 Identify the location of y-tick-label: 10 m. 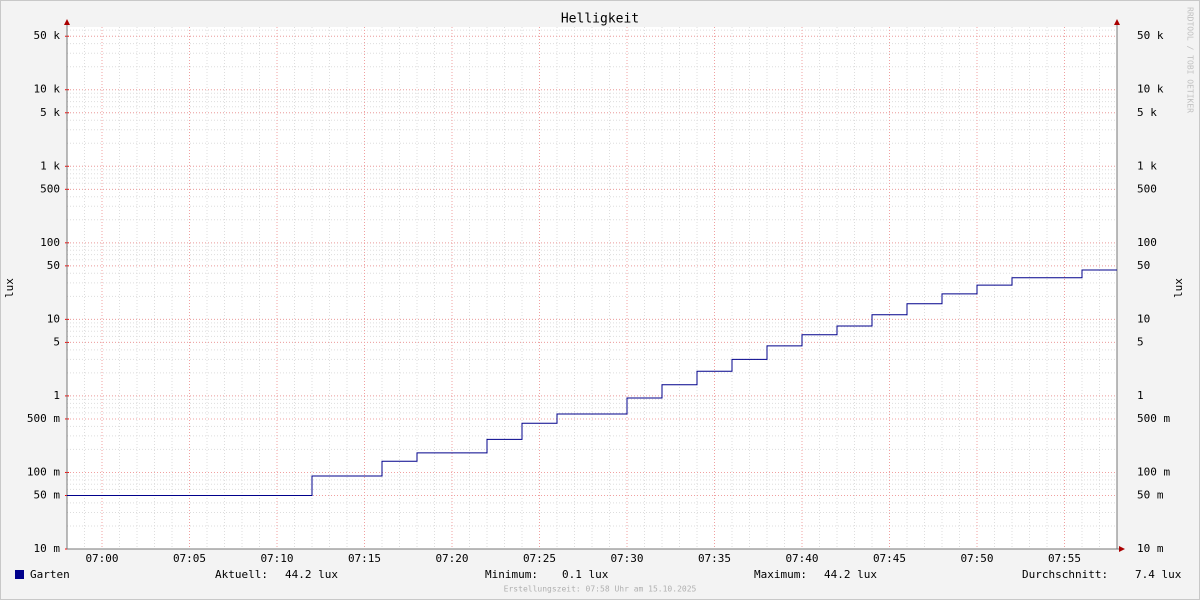
(47, 548).